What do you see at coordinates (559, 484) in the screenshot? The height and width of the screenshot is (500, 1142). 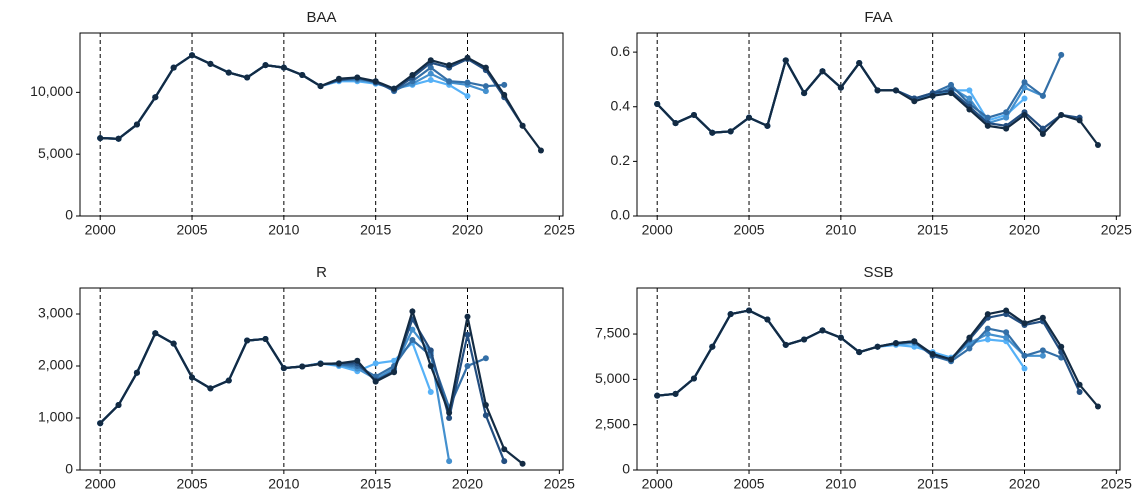 I see `x-tick-label: 2025` at bounding box center [559, 484].